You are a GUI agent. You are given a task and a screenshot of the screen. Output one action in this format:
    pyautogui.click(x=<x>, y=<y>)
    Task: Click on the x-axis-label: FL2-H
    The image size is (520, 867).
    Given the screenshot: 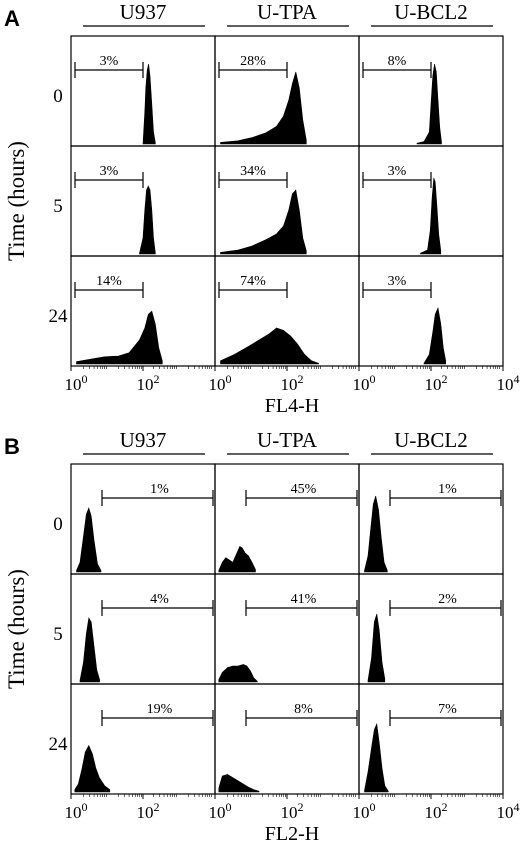 What is the action you would take?
    pyautogui.click(x=292, y=834)
    